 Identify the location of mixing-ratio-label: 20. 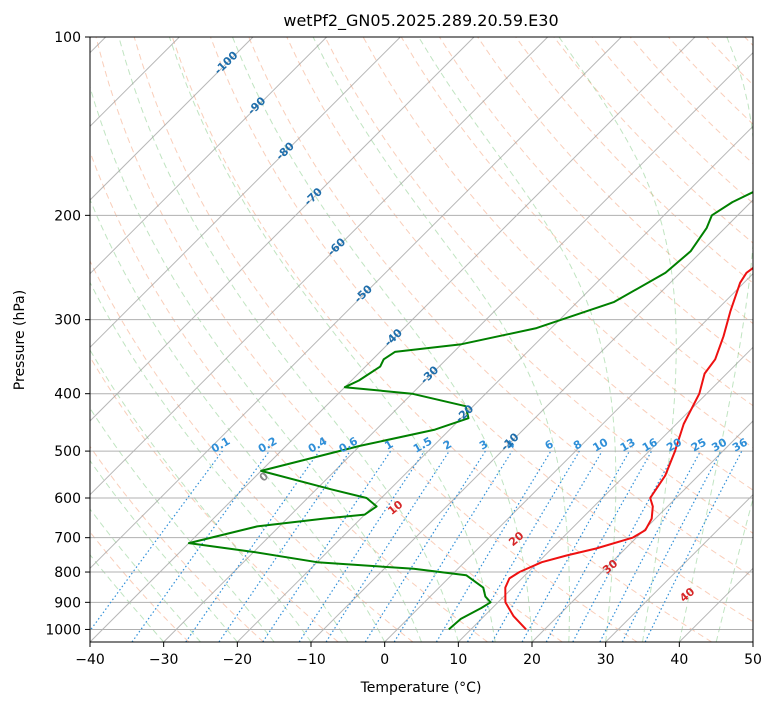
(674, 444).